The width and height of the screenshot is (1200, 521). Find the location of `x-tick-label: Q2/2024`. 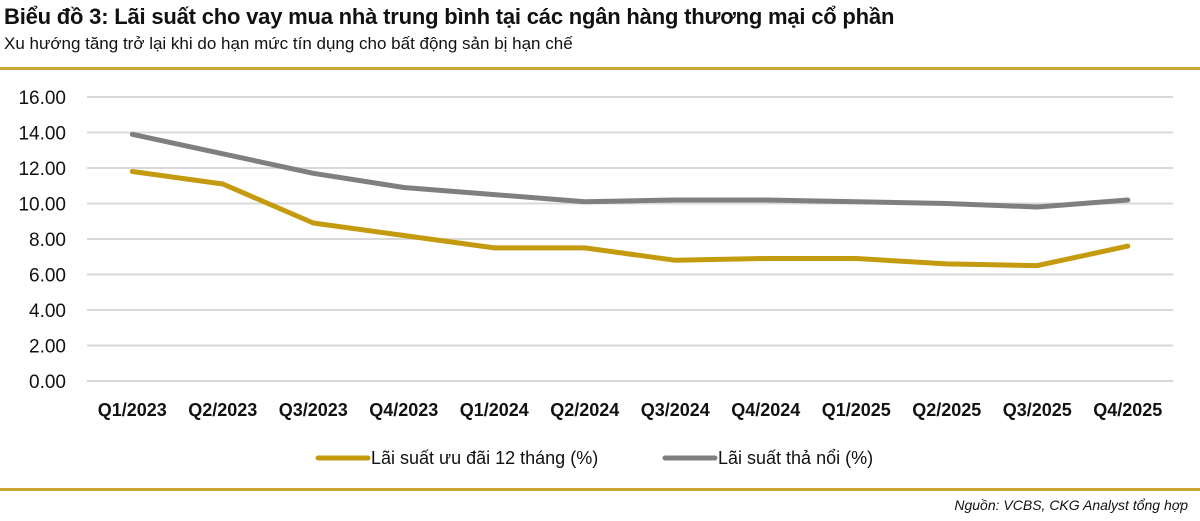

x-tick-label: Q2/2024 is located at coordinates (584, 410).